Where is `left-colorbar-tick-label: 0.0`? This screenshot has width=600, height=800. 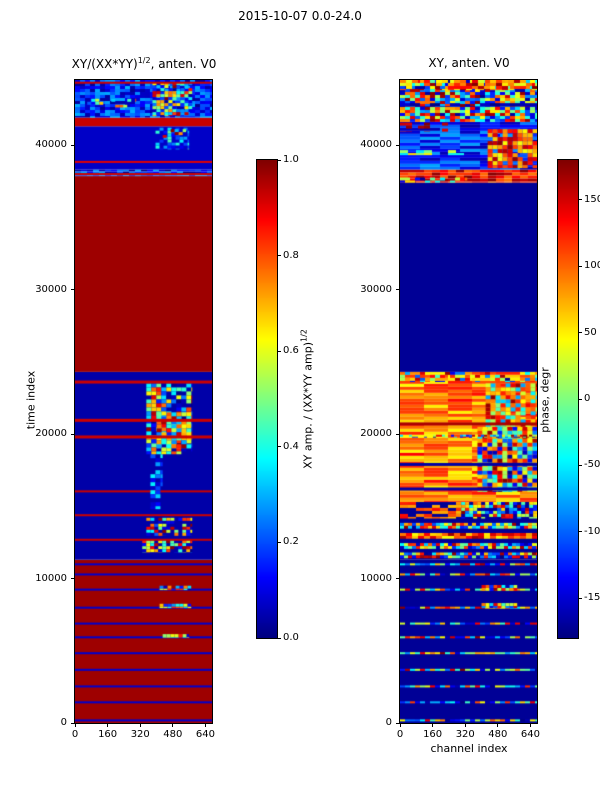 left-colorbar-tick-label: 0.0 is located at coordinates (291, 637).